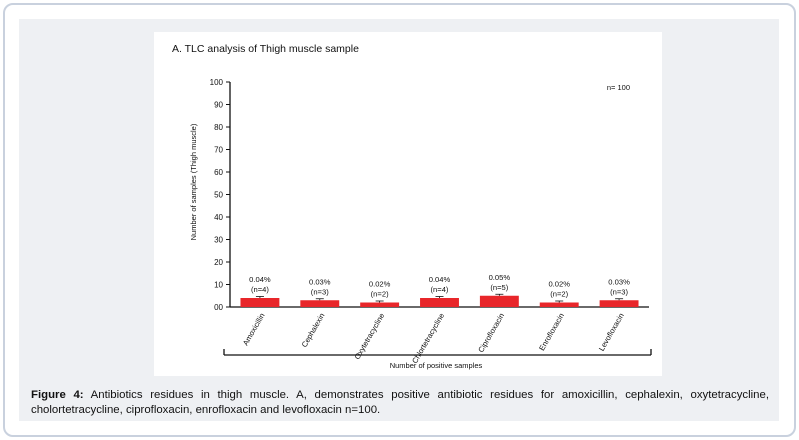  What do you see at coordinates (57, 395) in the screenshot?
I see `caption-label: Figure 4:` at bounding box center [57, 395].